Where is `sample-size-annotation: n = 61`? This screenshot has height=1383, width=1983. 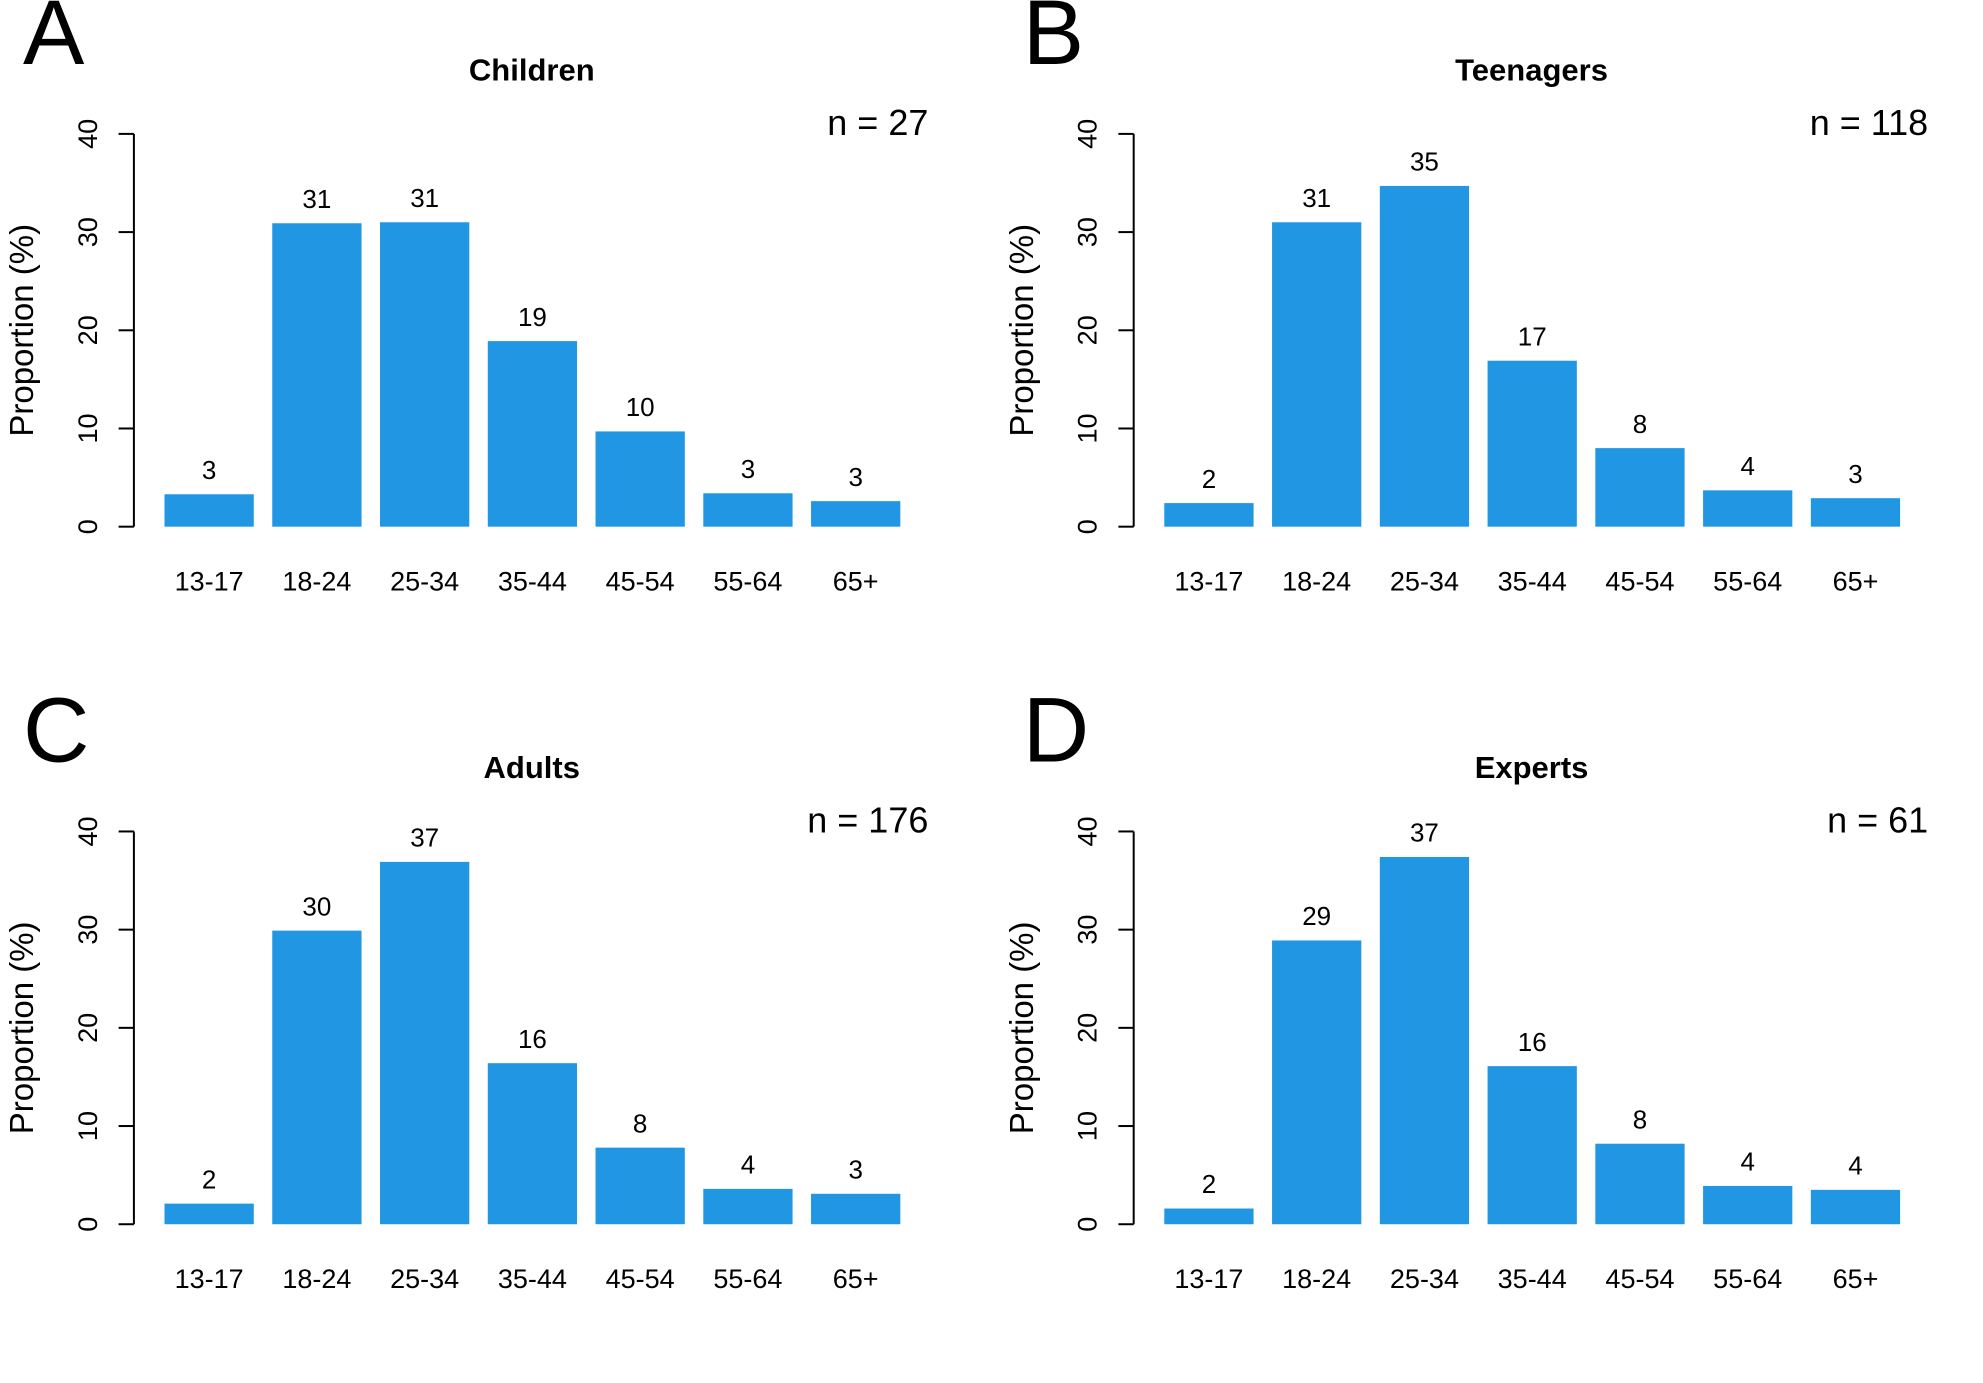 sample-size-annotation: n = 61 is located at coordinates (1877, 820).